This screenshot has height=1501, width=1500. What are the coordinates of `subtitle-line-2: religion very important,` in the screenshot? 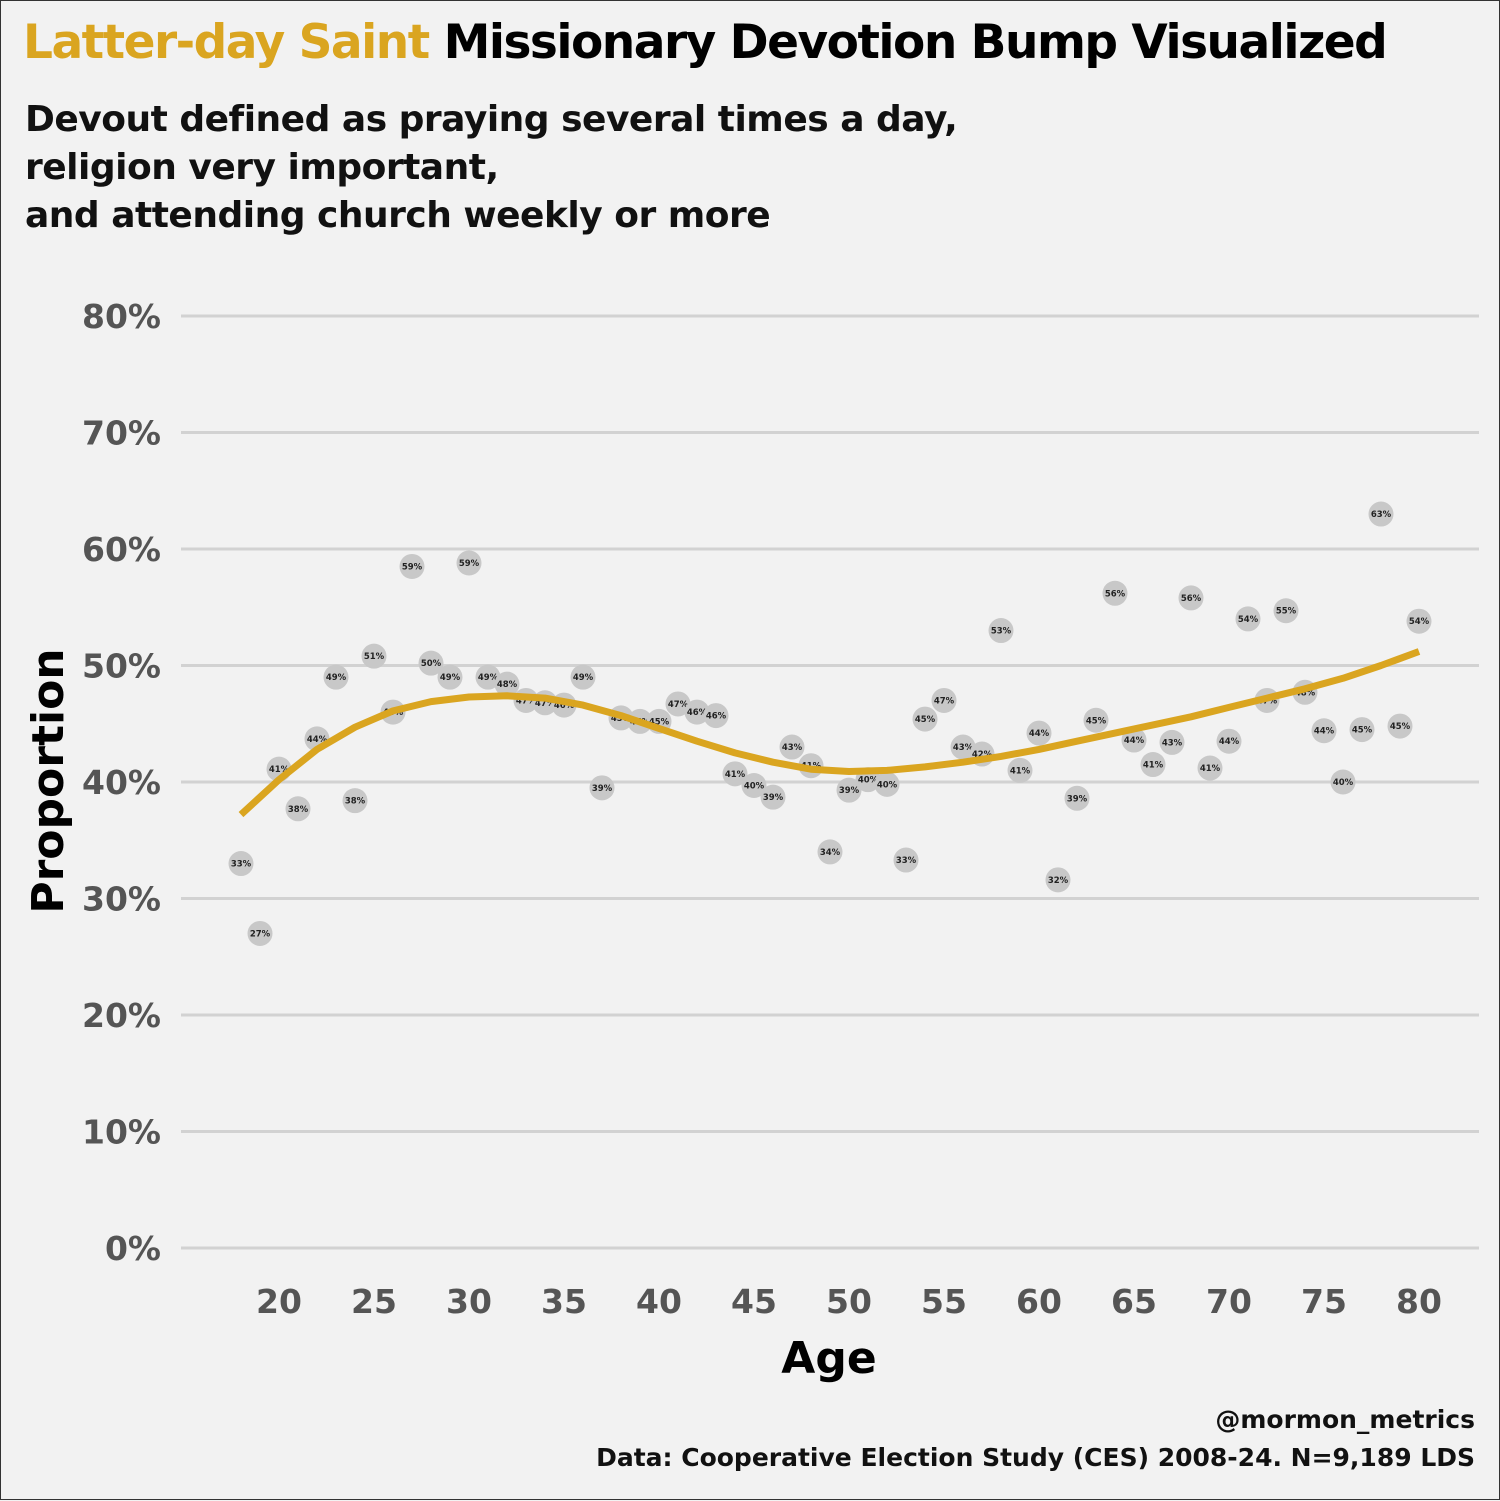 It's located at (262, 167).